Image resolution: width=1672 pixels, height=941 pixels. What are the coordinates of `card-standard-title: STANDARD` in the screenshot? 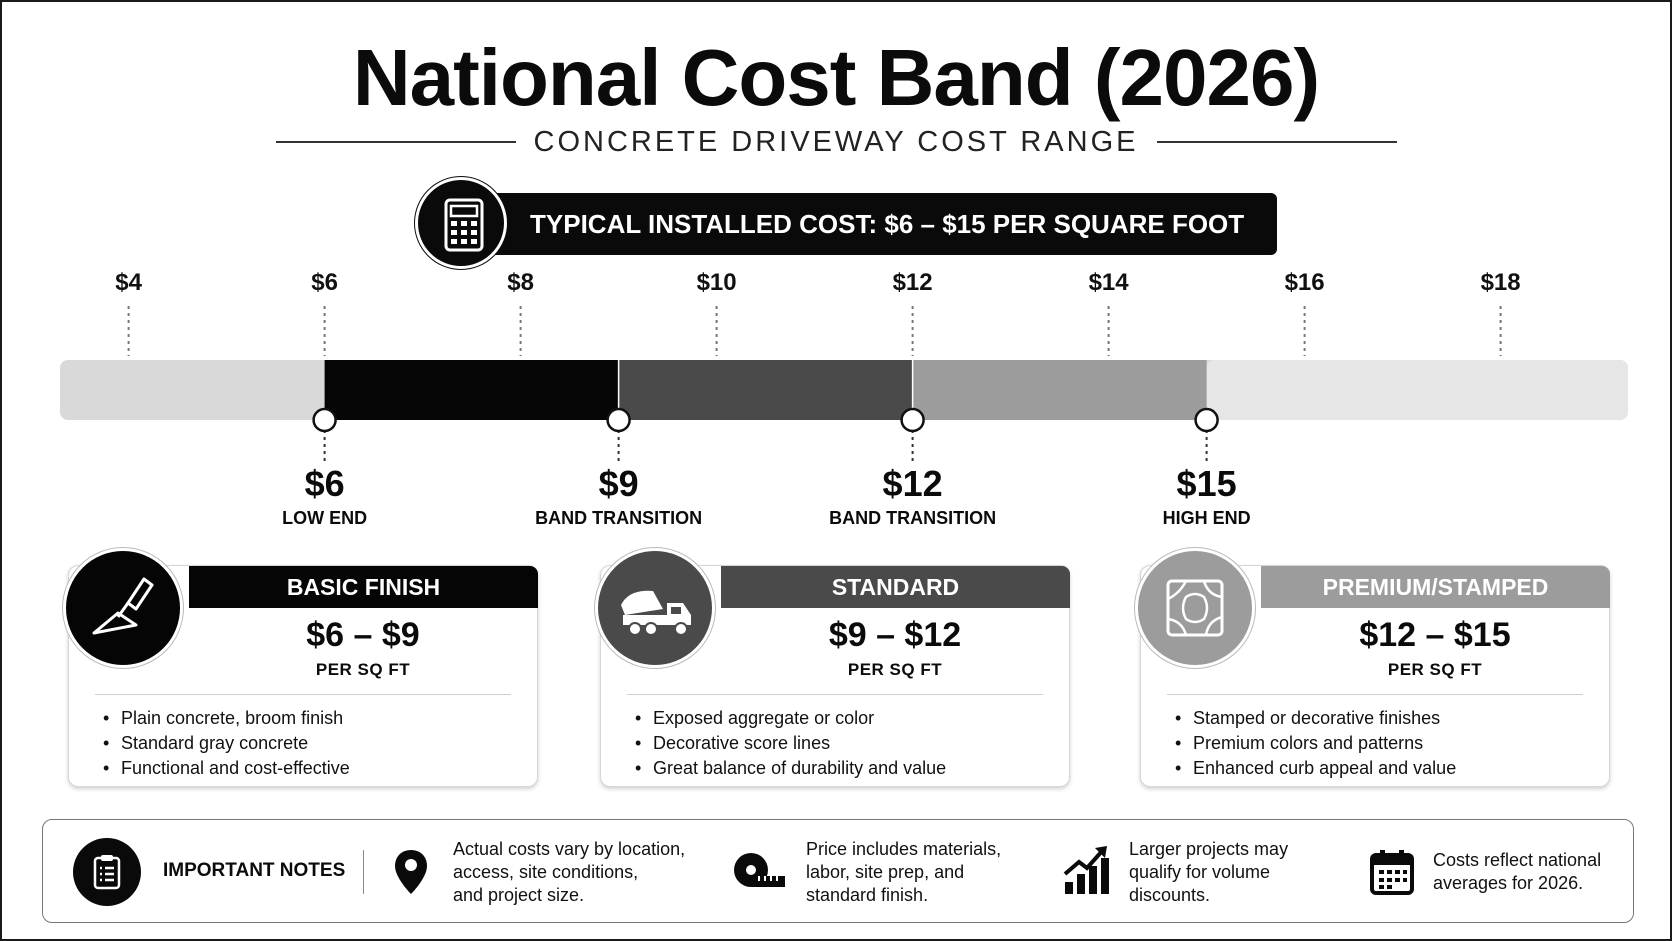 It's located at (895, 587).